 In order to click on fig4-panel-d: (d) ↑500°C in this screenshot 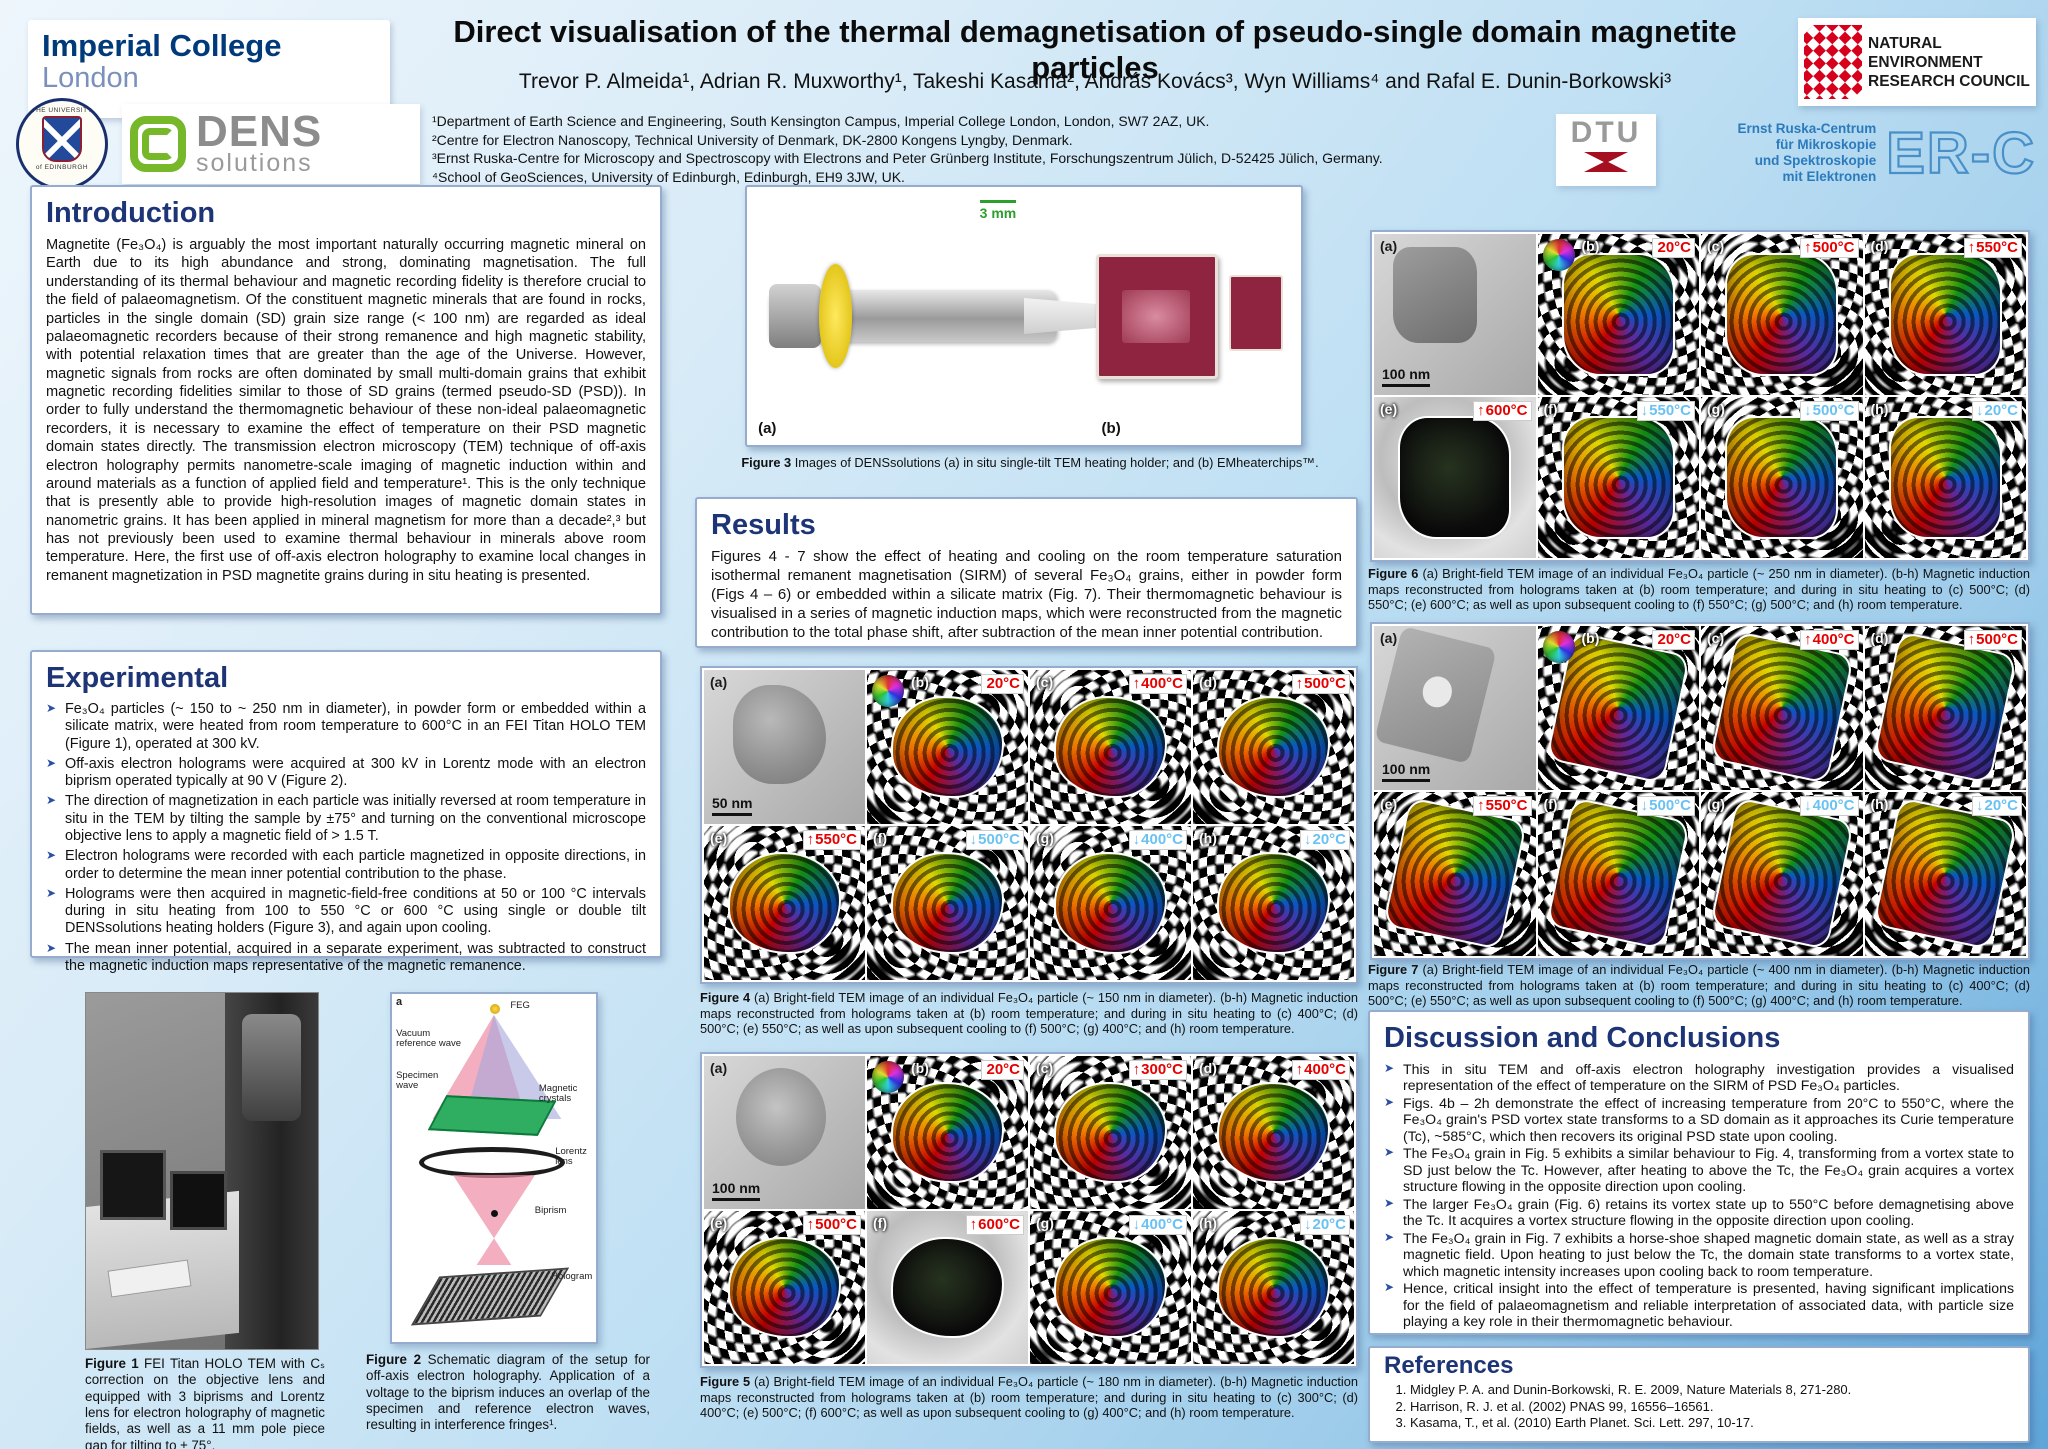, I will do `click(1273, 747)`.